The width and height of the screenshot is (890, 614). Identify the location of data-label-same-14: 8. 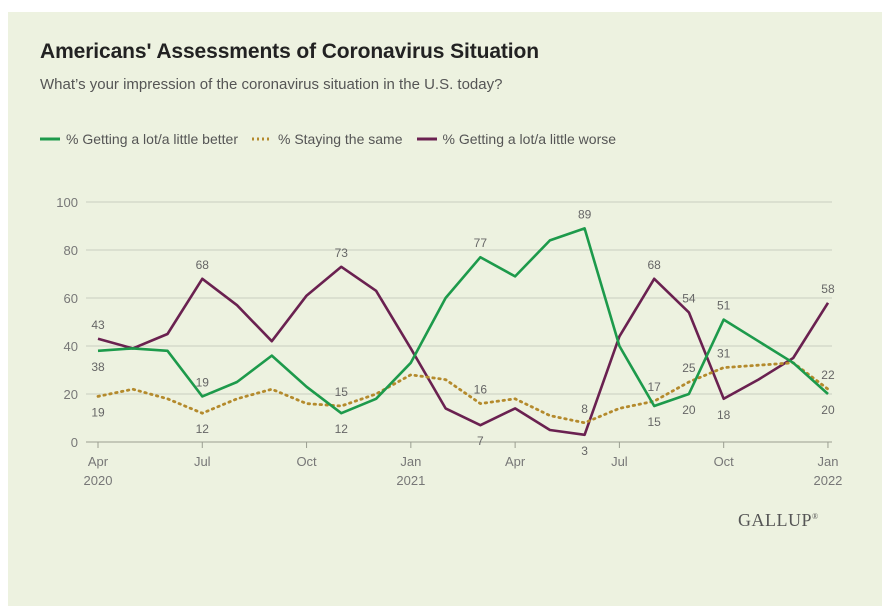
(584, 409).